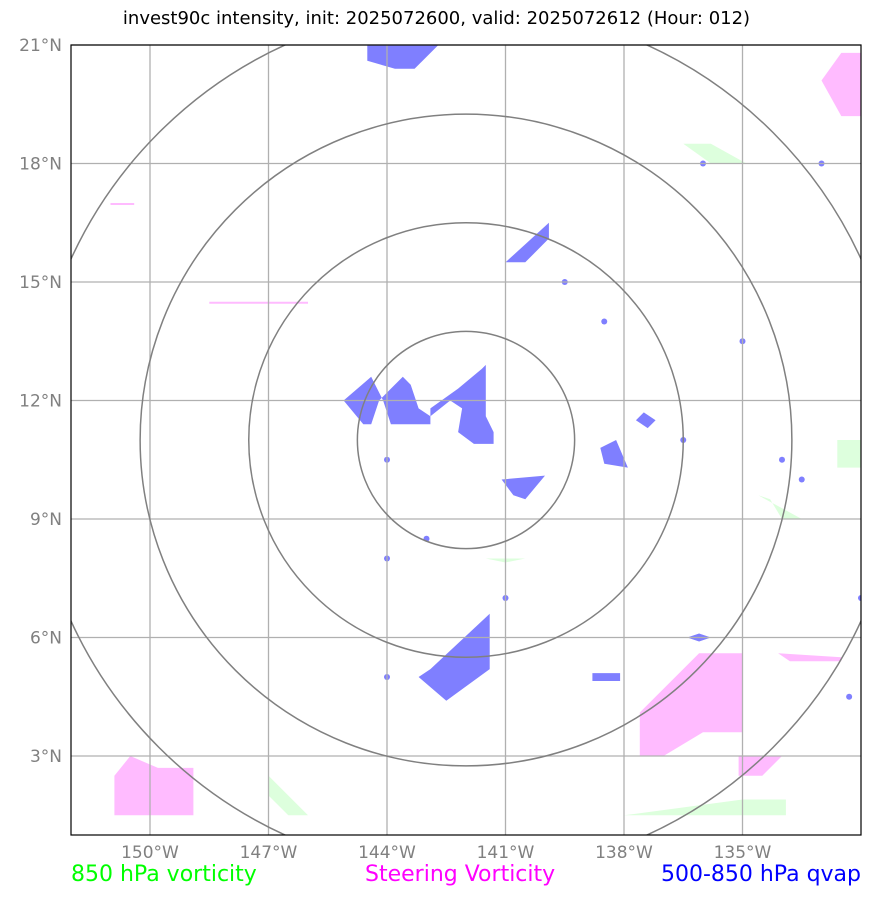 Image resolution: width=873 pixels, height=900 pixels. I want to click on y-tick-label: 21°N, so click(40, 46).